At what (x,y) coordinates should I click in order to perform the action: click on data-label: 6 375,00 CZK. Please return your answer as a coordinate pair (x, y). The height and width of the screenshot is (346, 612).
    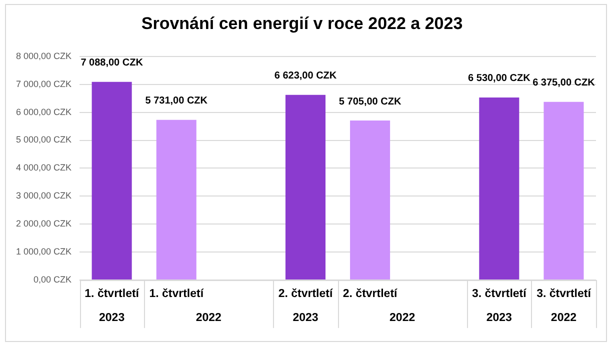
    Looking at the image, I should click on (564, 83).